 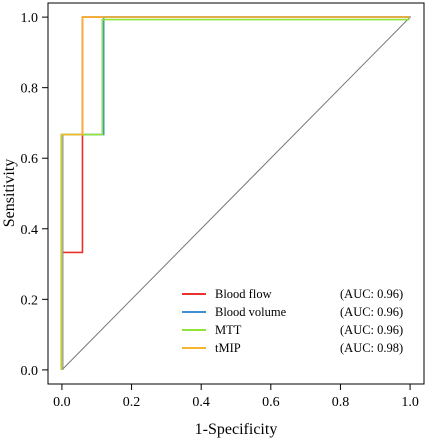 What do you see at coordinates (30, 371) in the screenshot?
I see `y-tick-label-0: 0.0` at bounding box center [30, 371].